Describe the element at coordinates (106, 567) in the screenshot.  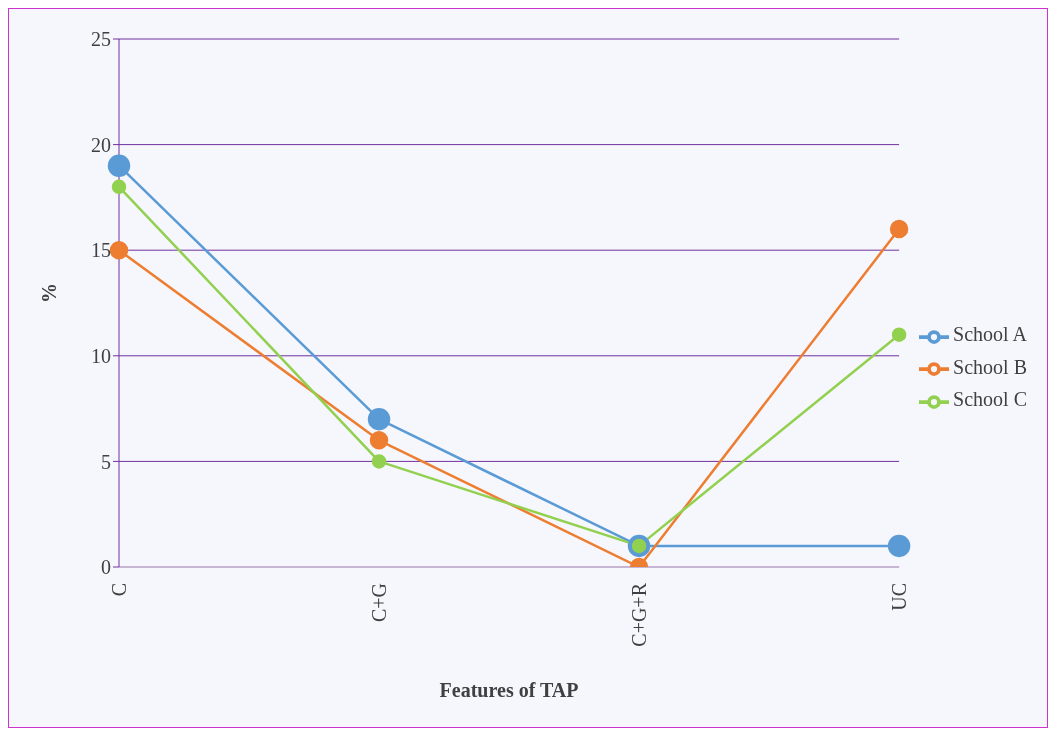
I see `y-tick-label: 0` at that location.